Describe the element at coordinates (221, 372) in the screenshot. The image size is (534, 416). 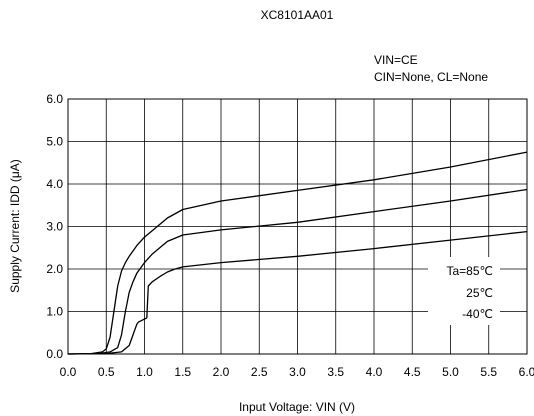
I see `x-tick-label: 2.0` at that location.